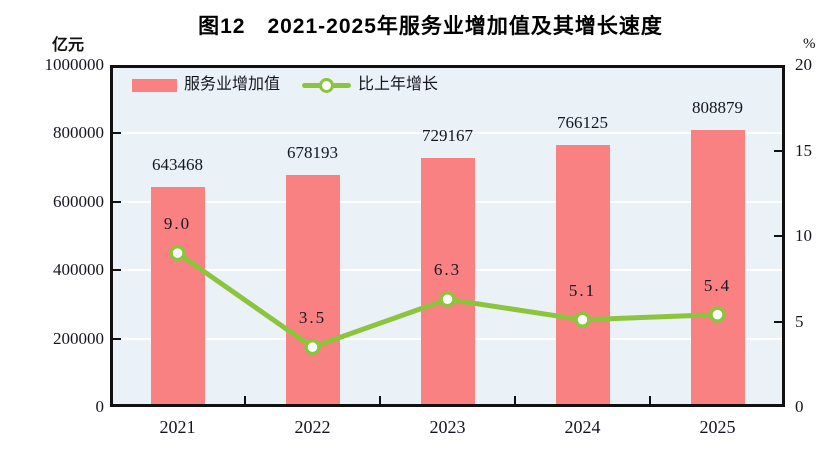 This screenshot has height=456, width=831. What do you see at coordinates (232, 84) in the screenshot?
I see `bar-series-legend-label: 服务业增加值` at bounding box center [232, 84].